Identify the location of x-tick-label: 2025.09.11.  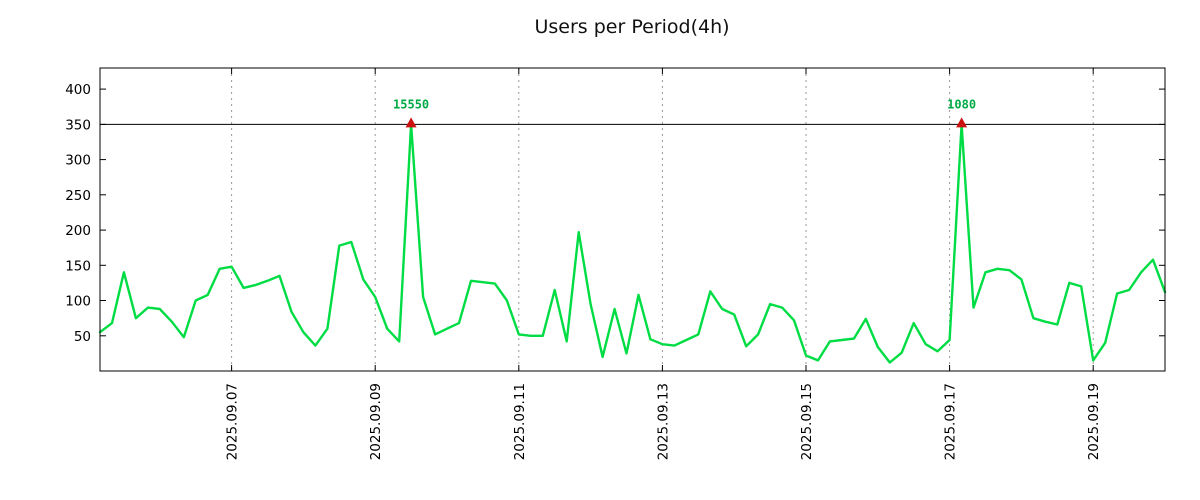
(520, 421).